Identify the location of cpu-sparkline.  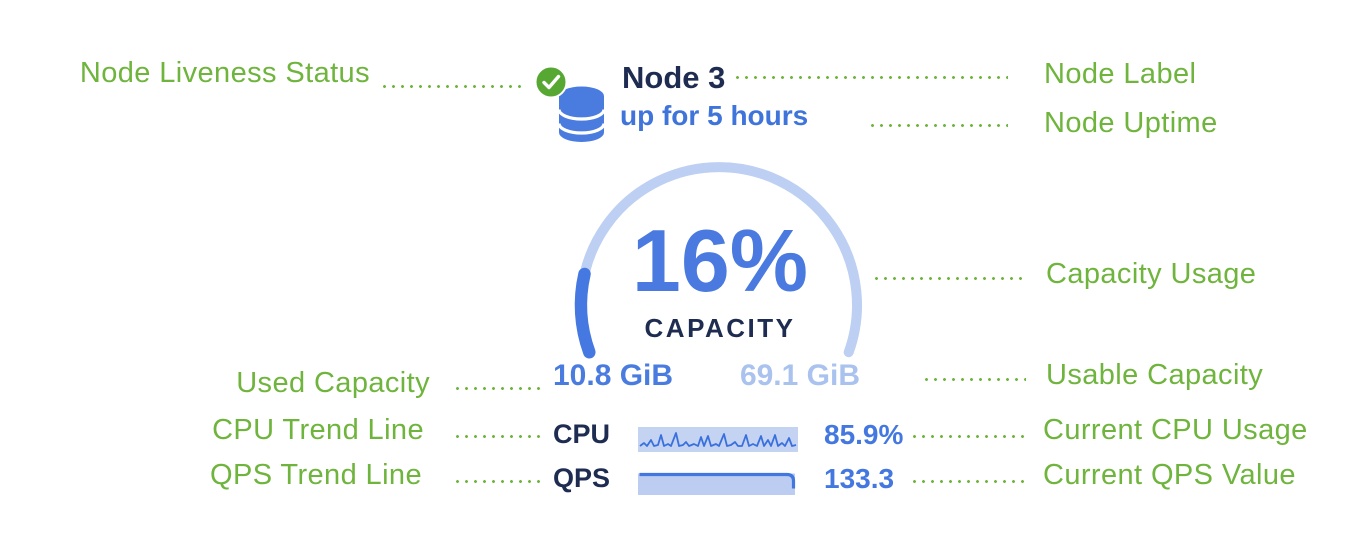
(718, 439).